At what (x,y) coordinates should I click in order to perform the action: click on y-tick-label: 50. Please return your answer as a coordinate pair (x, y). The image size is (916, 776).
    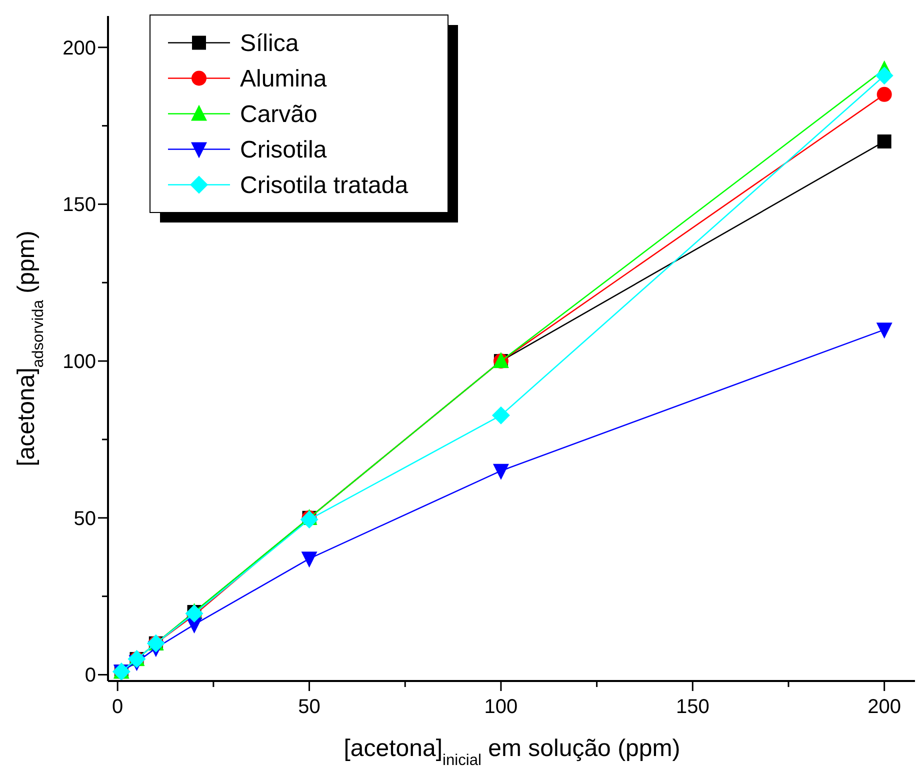
    Looking at the image, I should click on (85, 519).